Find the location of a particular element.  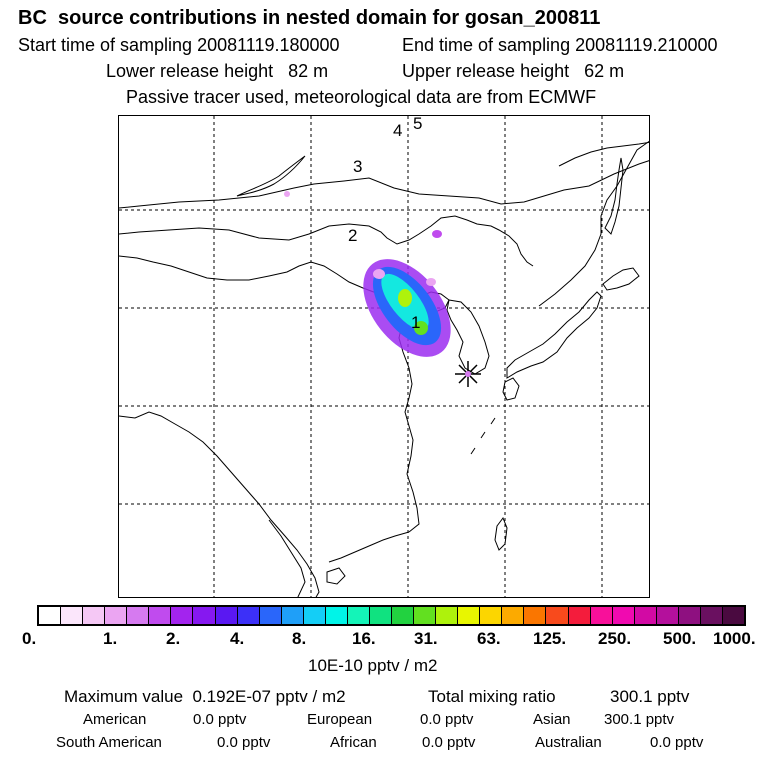

region-name: Australian is located at coordinates (568, 742).